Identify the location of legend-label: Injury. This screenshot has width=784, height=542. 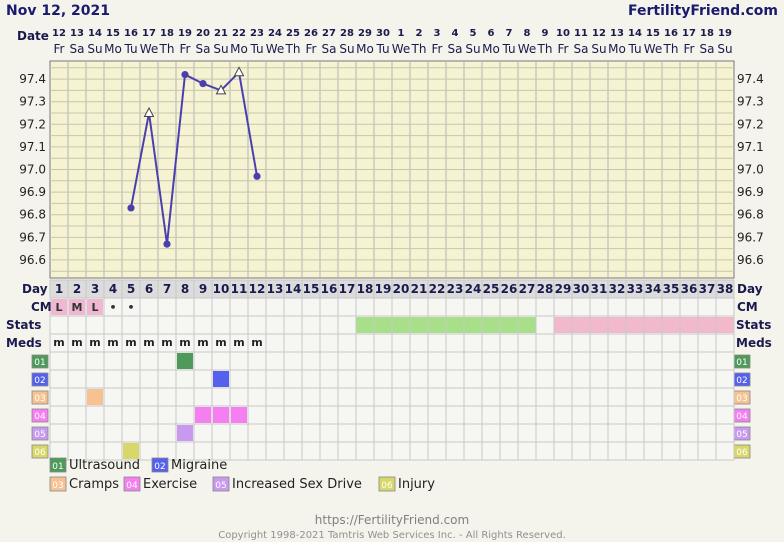
(416, 484).